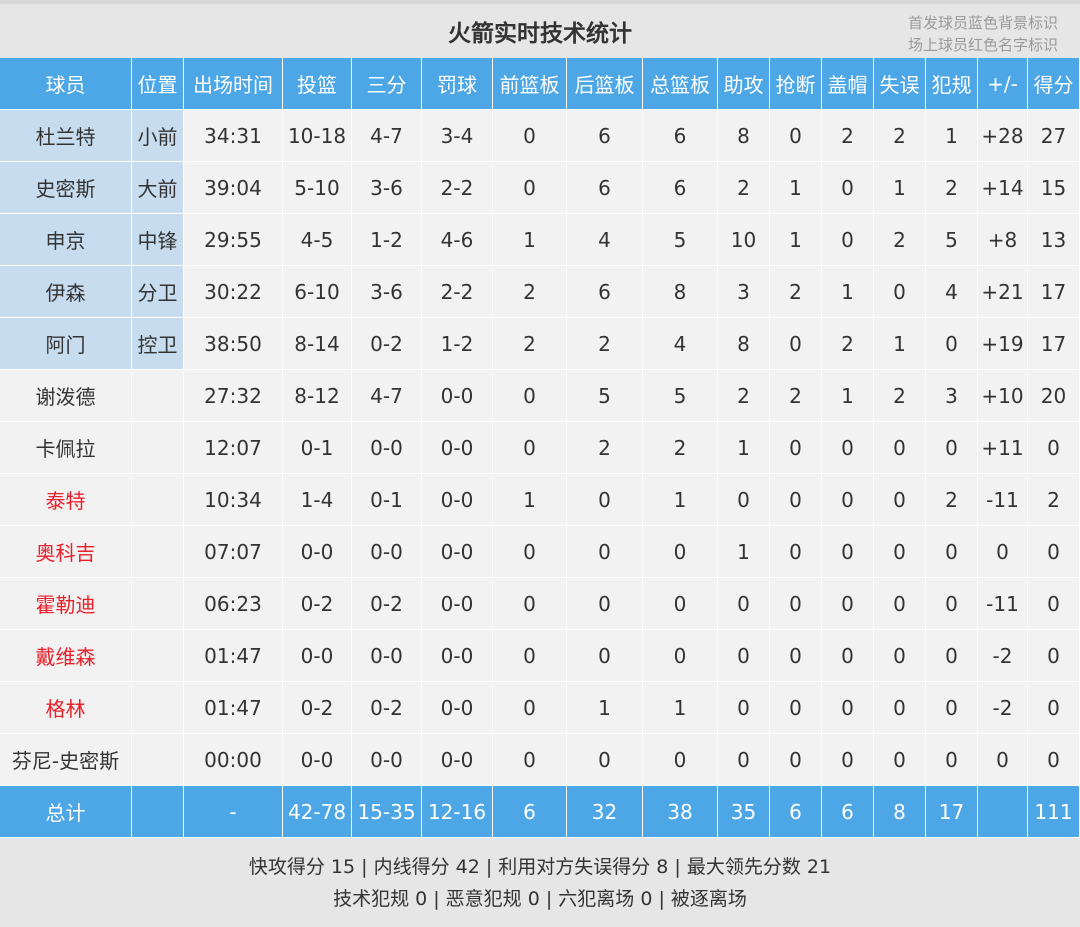  I want to click on stat-cell: 6-10, so click(317, 292).